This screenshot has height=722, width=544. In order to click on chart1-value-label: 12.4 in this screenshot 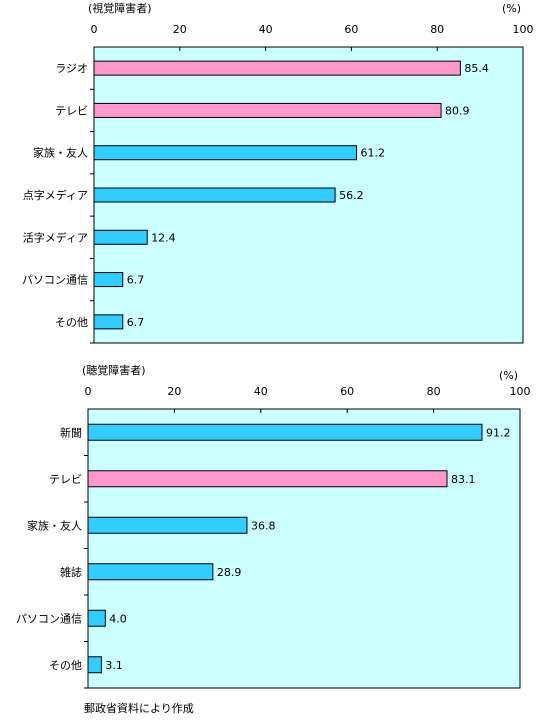, I will do `click(163, 237)`.